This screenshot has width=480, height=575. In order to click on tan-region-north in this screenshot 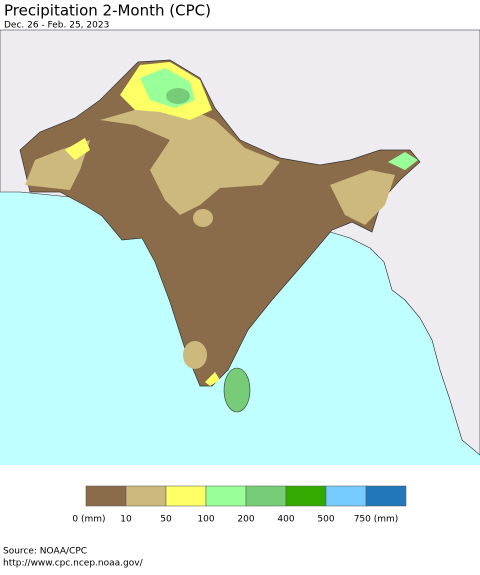, I will do `click(190, 157)`.